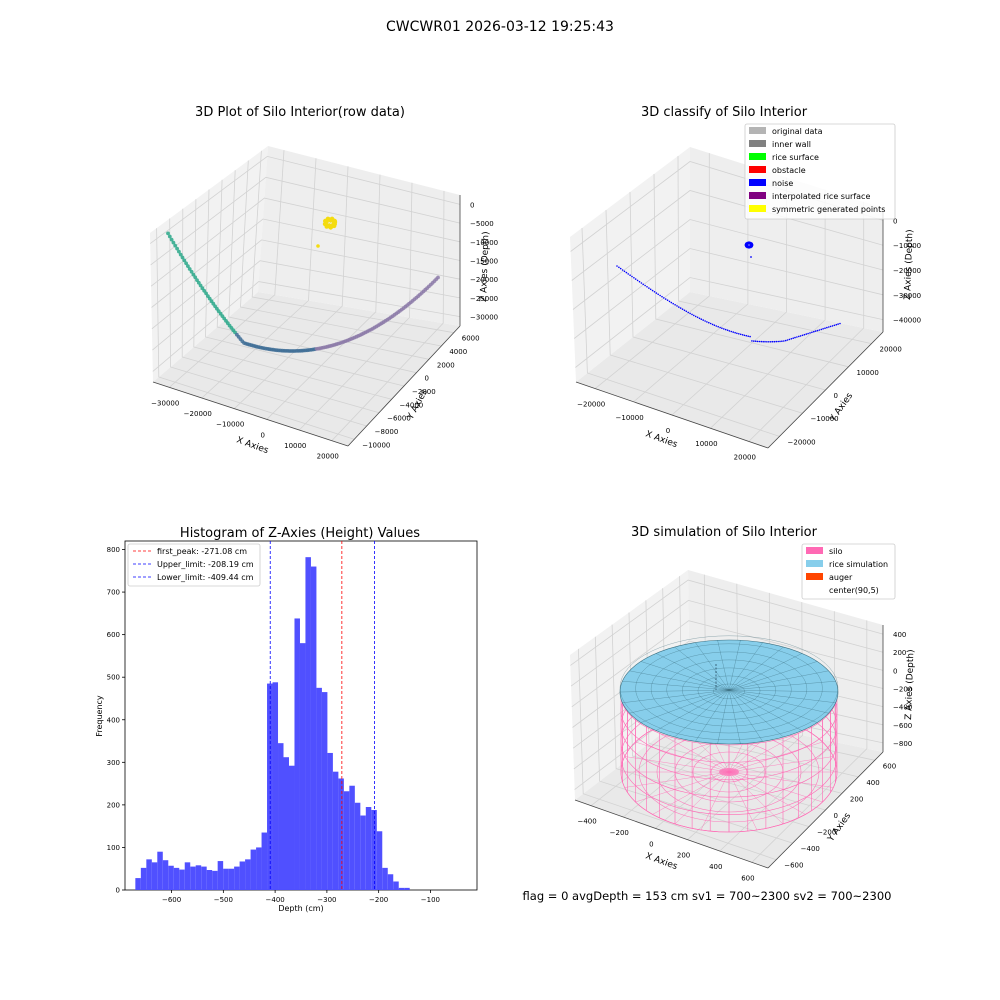  What do you see at coordinates (113, 805) in the screenshot?
I see `histogram-y-tick-label: 200` at bounding box center [113, 805].